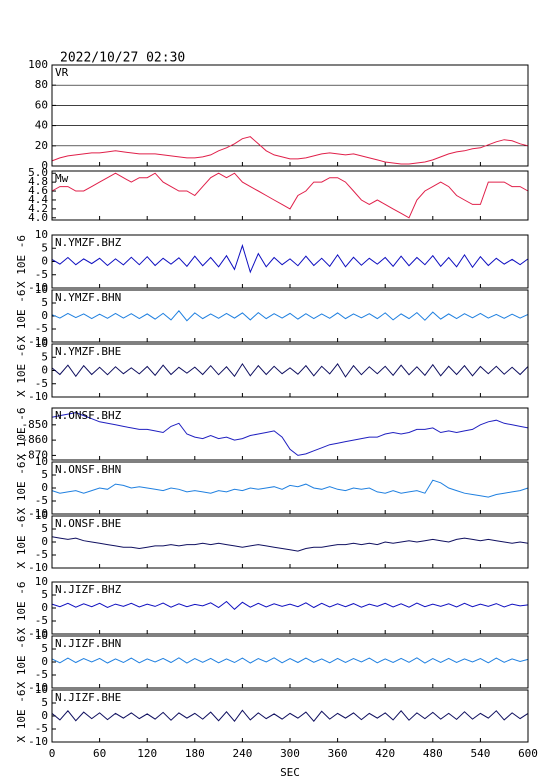 The height and width of the screenshot is (781, 554). What do you see at coordinates (88, 523) in the screenshot?
I see `panel-label: N.ONSF.BHE` at bounding box center [88, 523].